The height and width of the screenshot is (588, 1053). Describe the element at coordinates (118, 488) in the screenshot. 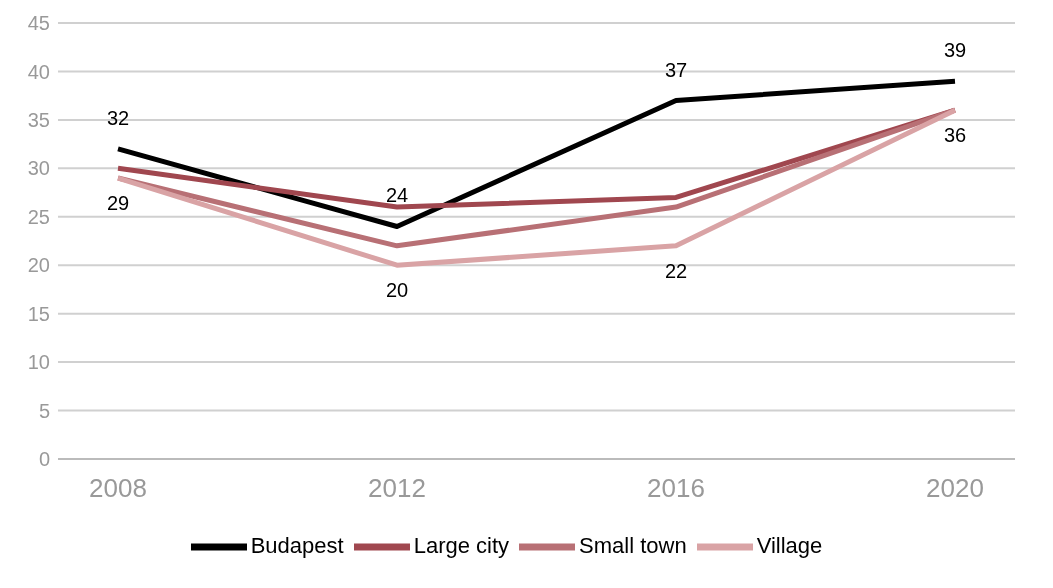

I see `x-tick-label: 2008` at that location.